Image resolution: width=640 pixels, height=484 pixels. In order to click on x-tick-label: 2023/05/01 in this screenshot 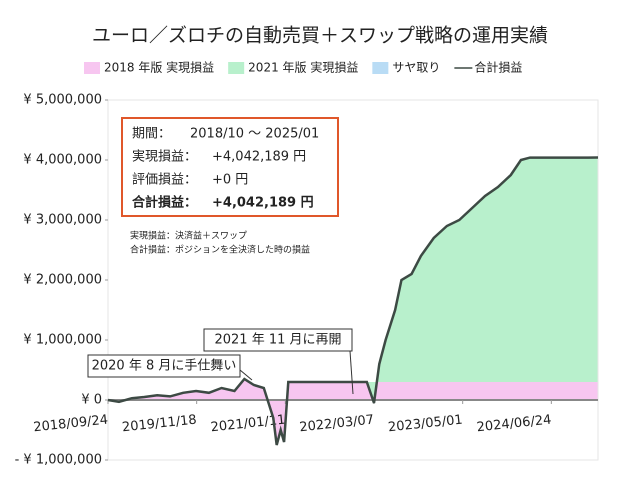, I will do `click(425, 424)`.